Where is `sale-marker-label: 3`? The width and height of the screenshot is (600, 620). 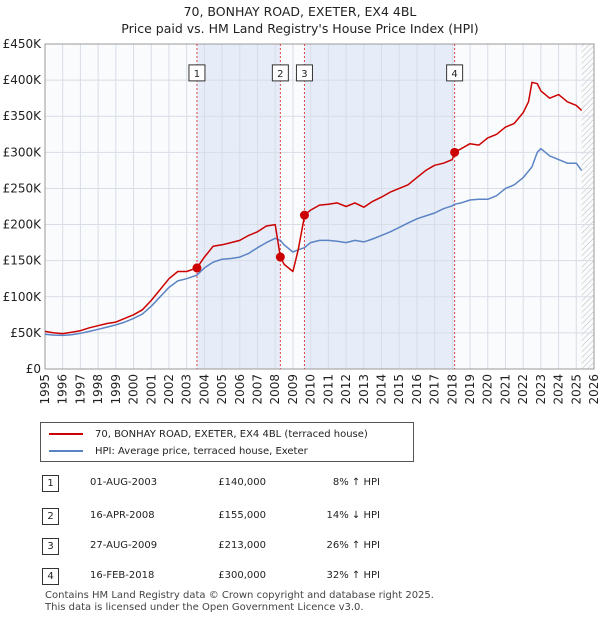 sale-marker-label: 3 is located at coordinates (304, 74).